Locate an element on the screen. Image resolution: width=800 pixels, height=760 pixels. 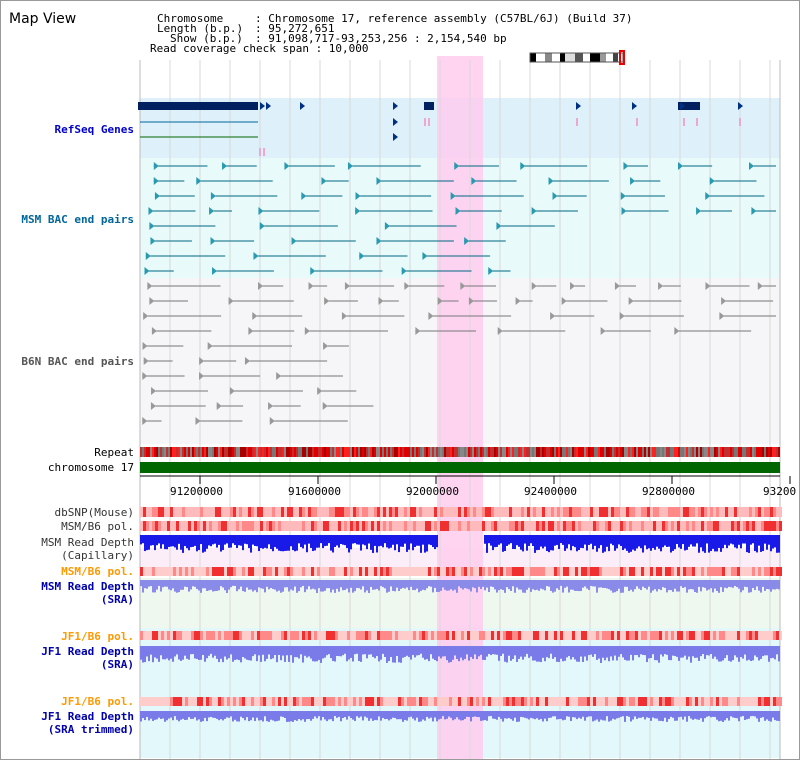
refseq-genes-label: RefSeq Genes is located at coordinates (94, 129).